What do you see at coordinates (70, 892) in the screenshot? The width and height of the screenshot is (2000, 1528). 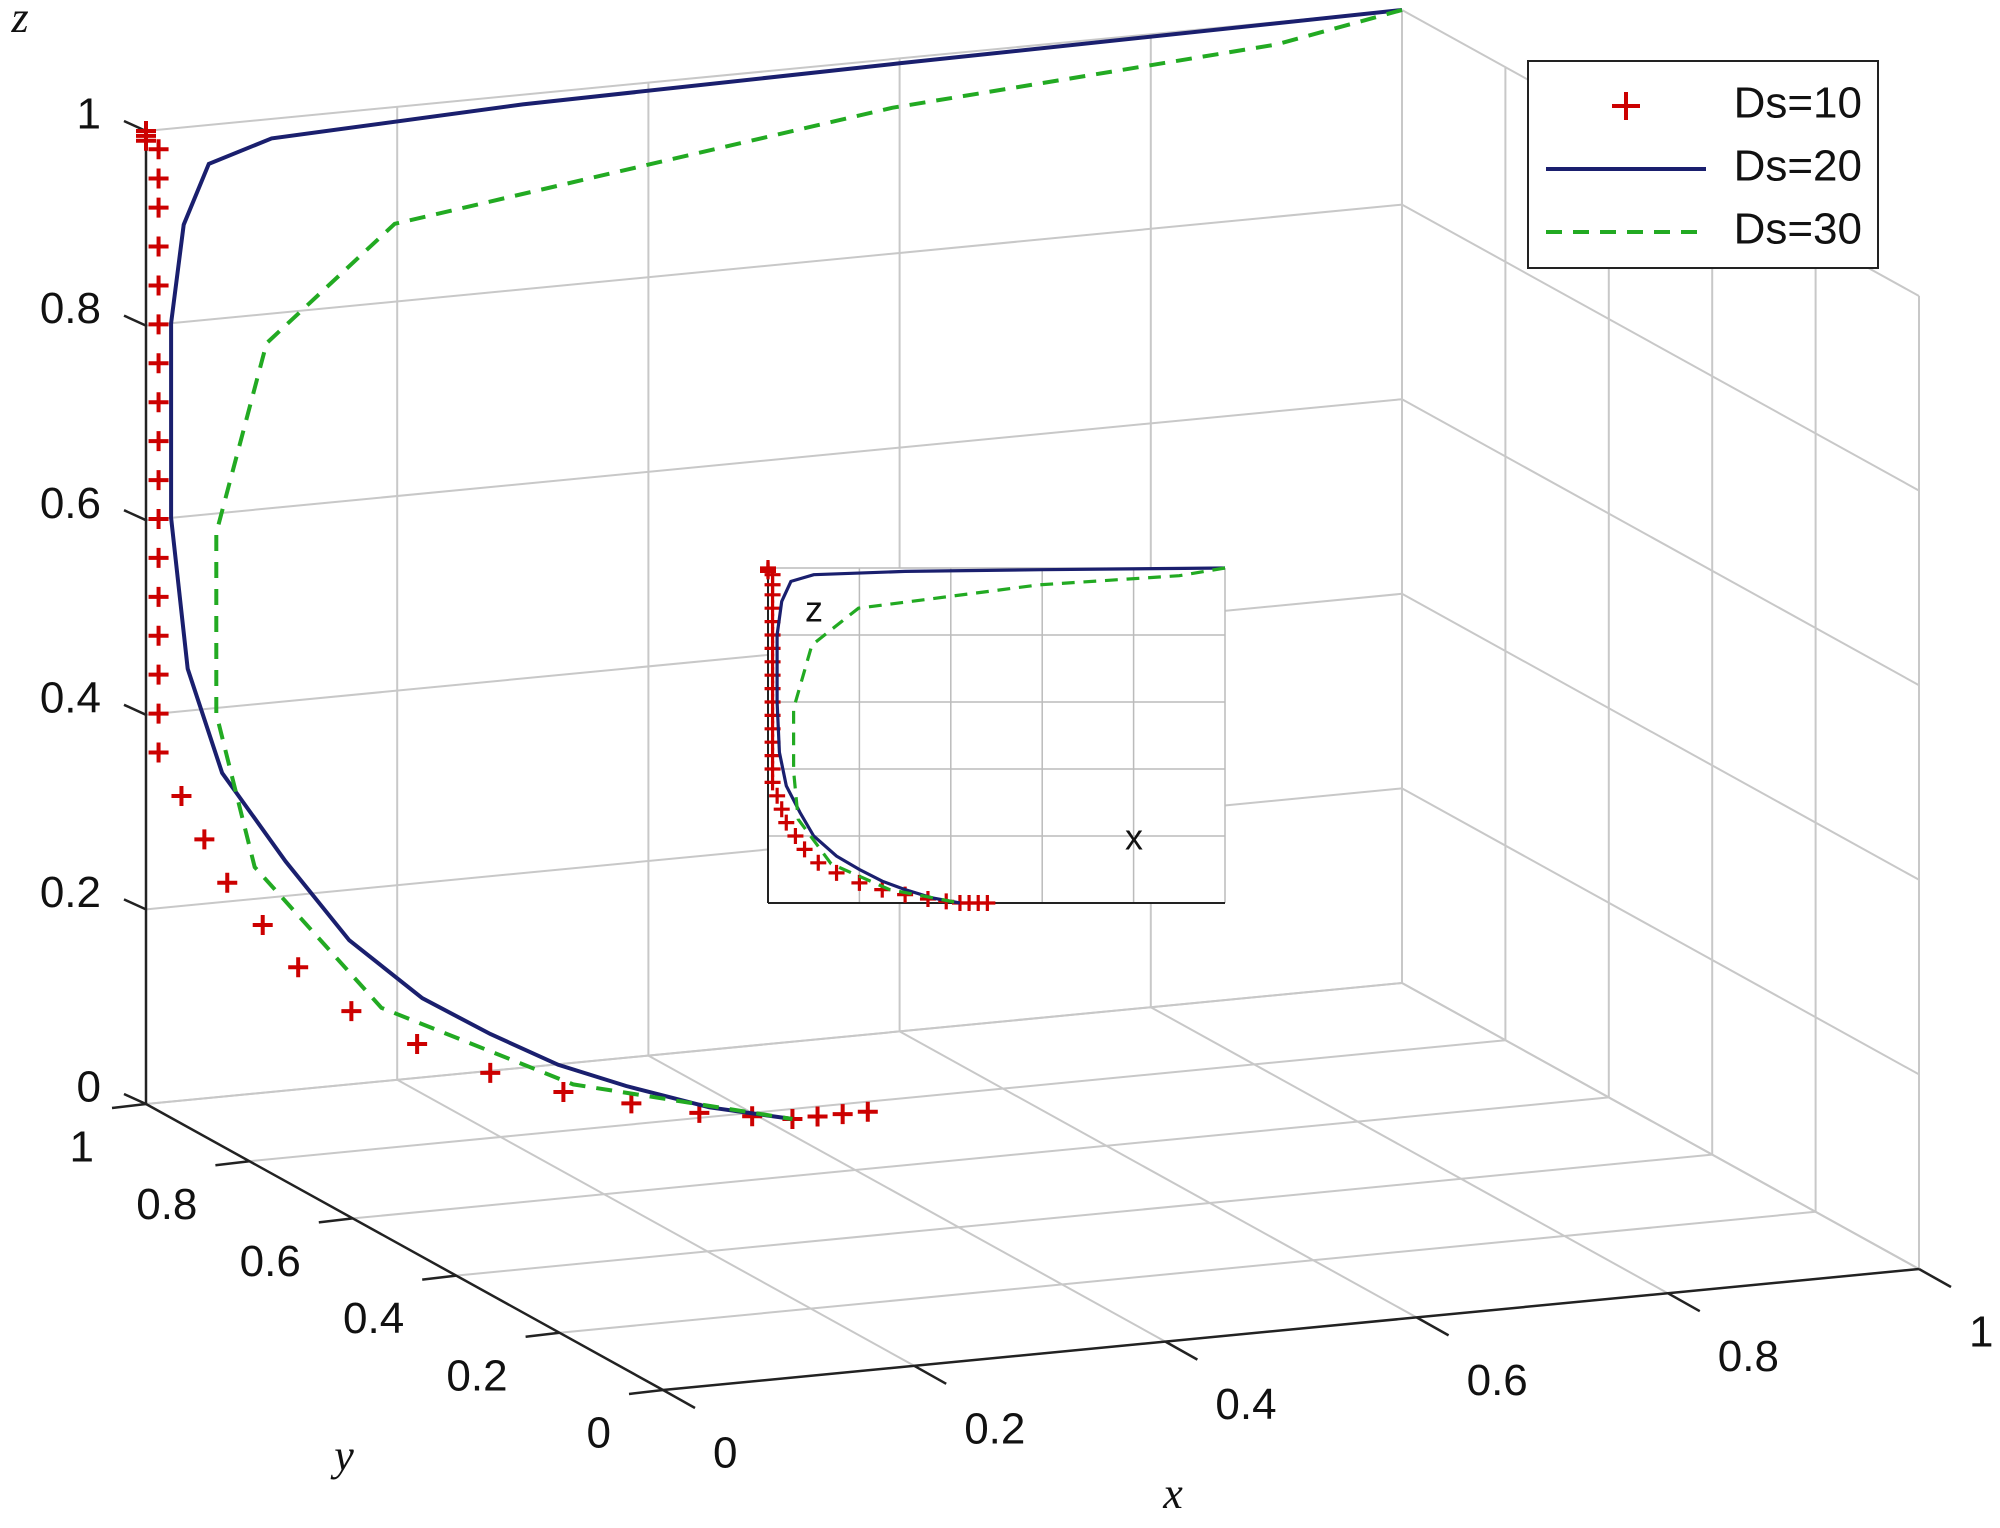 I see `z-tick-label: 0.2` at bounding box center [70, 892].